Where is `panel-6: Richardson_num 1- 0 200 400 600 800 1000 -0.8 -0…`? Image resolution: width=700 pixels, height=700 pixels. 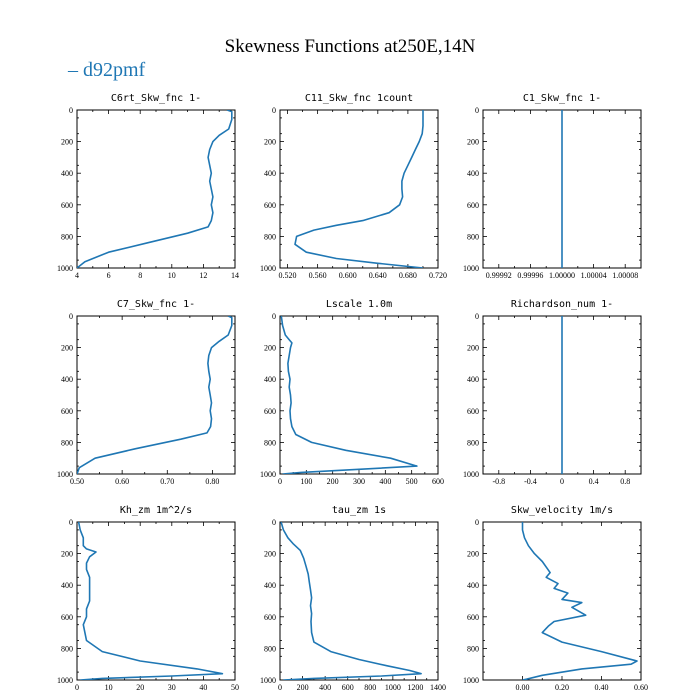
panel-6: Richardson_num 1- 0 200 400 600 800 1000 -0.8 -0… is located at coordinates (552, 392).